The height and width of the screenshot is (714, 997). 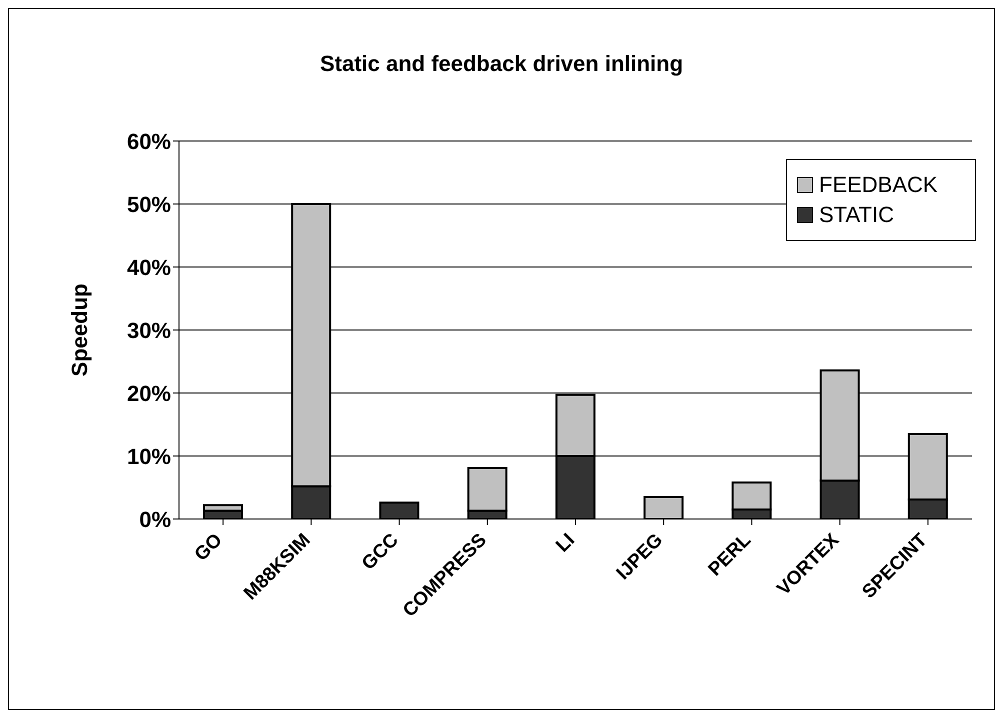 What do you see at coordinates (566, 543) in the screenshot?
I see `x-tick-label: LI` at bounding box center [566, 543].